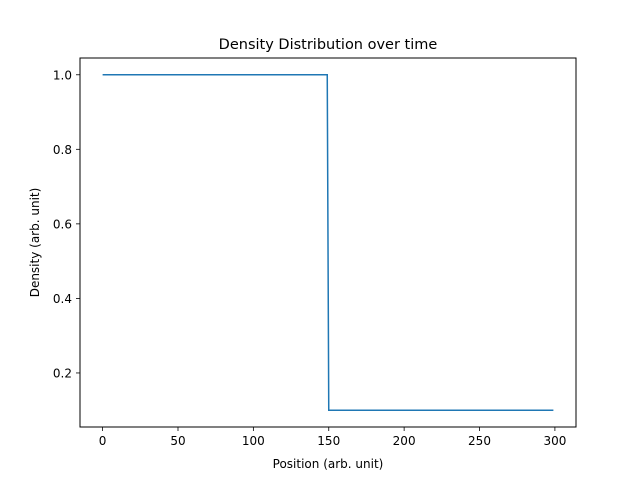 This screenshot has height=480, width=640. Describe the element at coordinates (62, 224) in the screenshot. I see `y-tick-label: 0.6` at that location.